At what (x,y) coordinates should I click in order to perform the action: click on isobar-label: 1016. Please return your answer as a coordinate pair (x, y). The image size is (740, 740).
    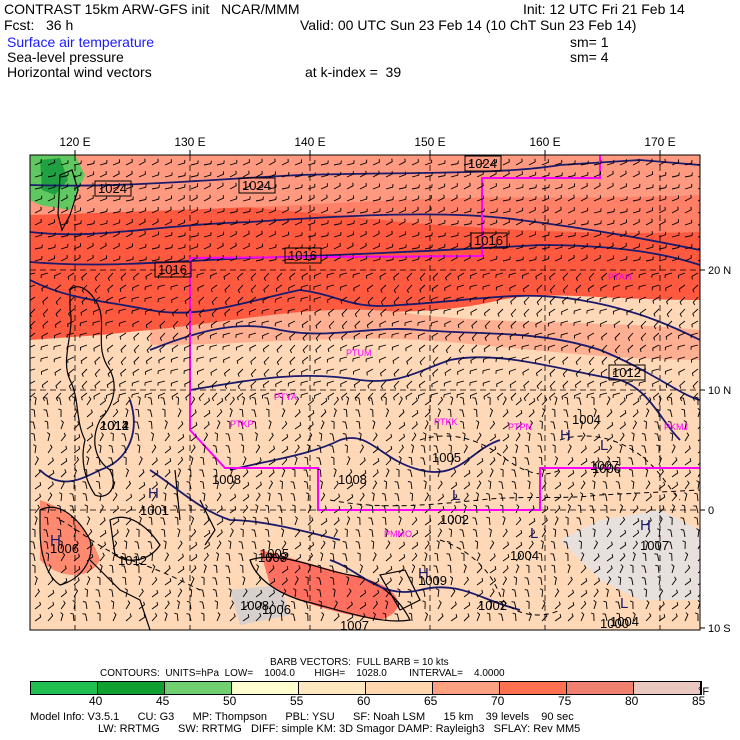
    Looking at the image, I should click on (488, 240).